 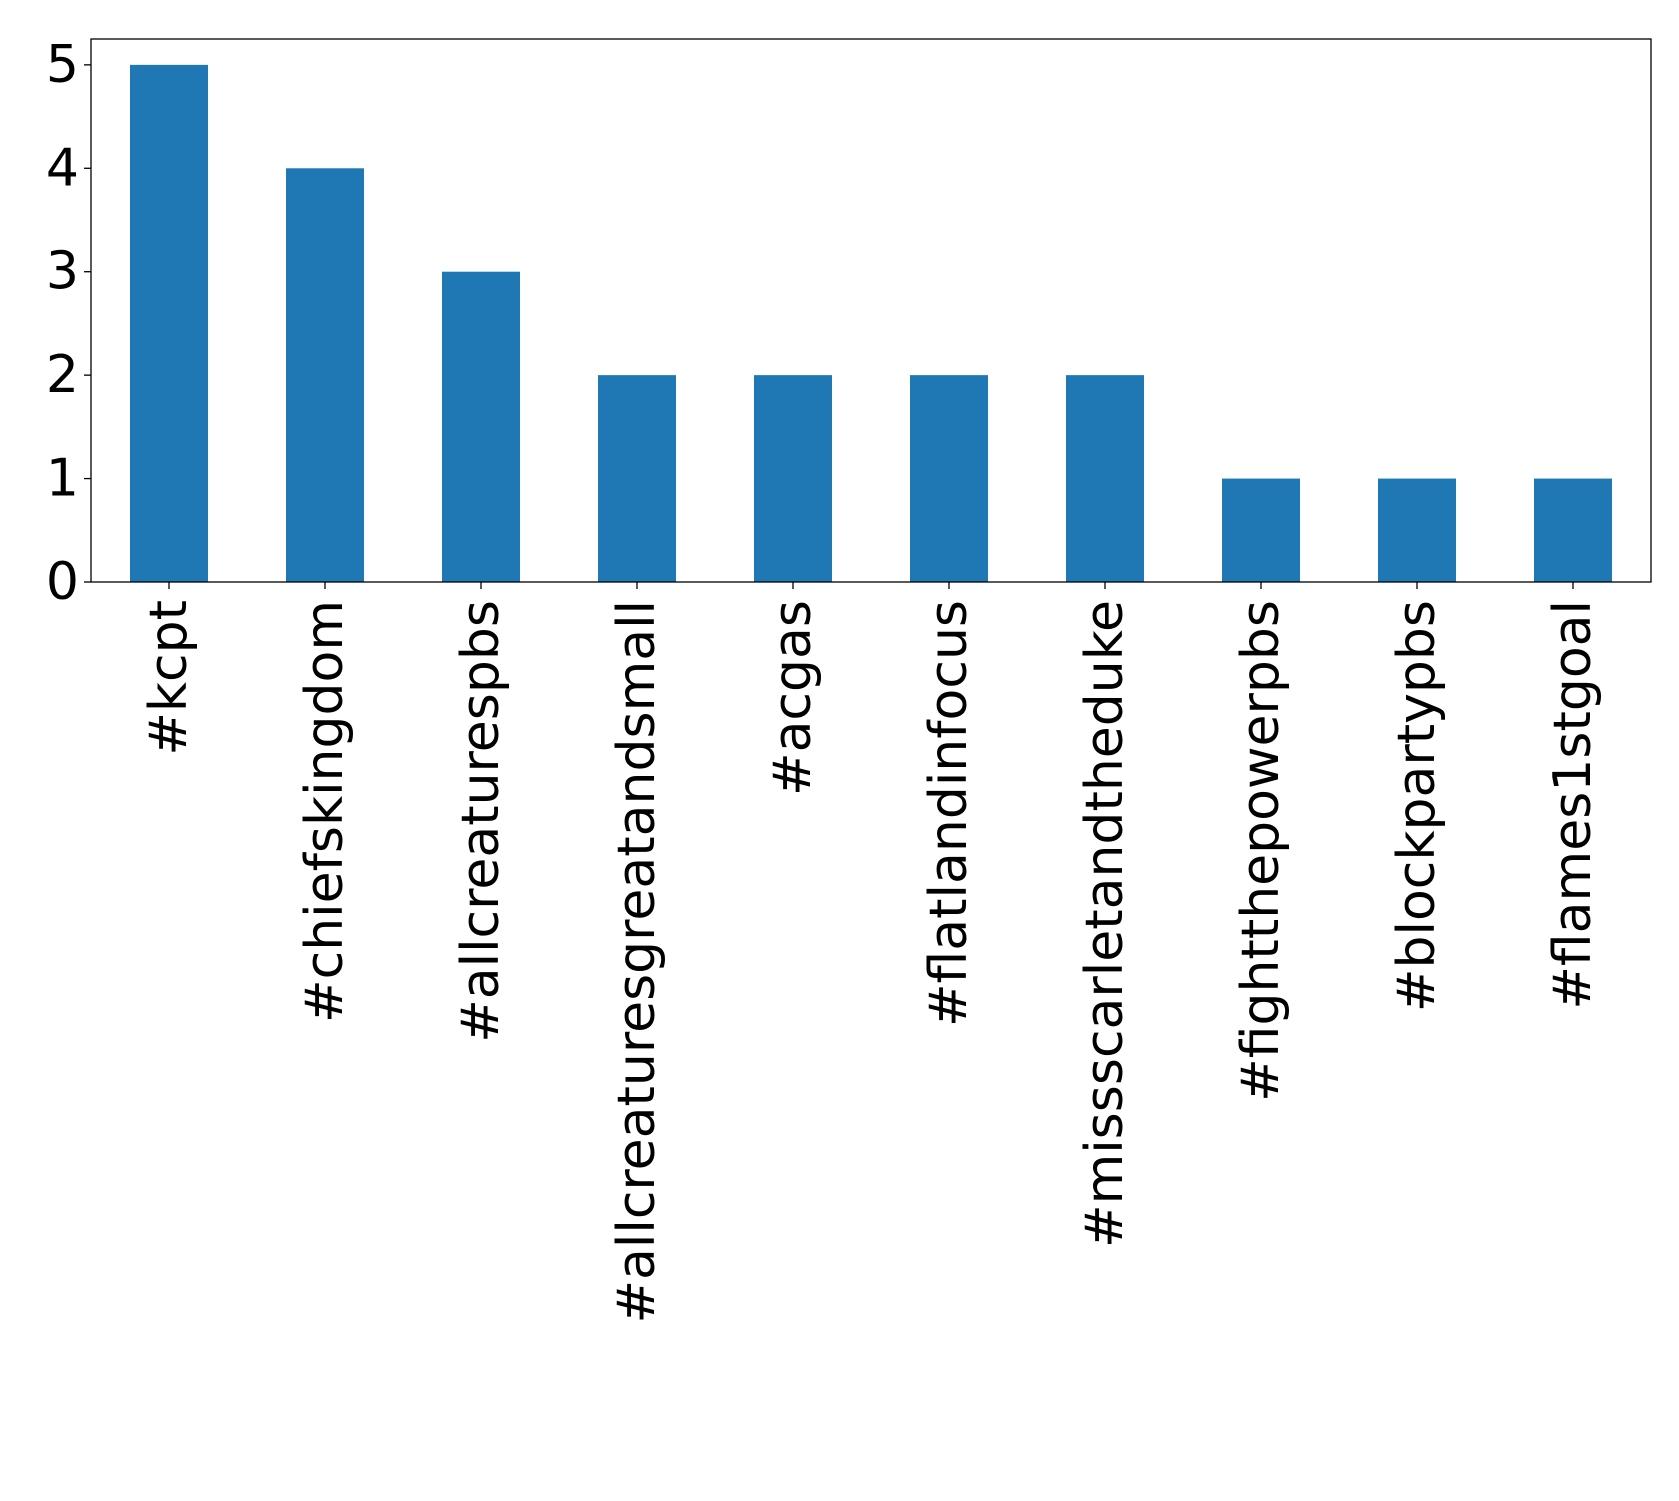 I want to click on y-tick-label-4: 4, so click(x=62, y=168).